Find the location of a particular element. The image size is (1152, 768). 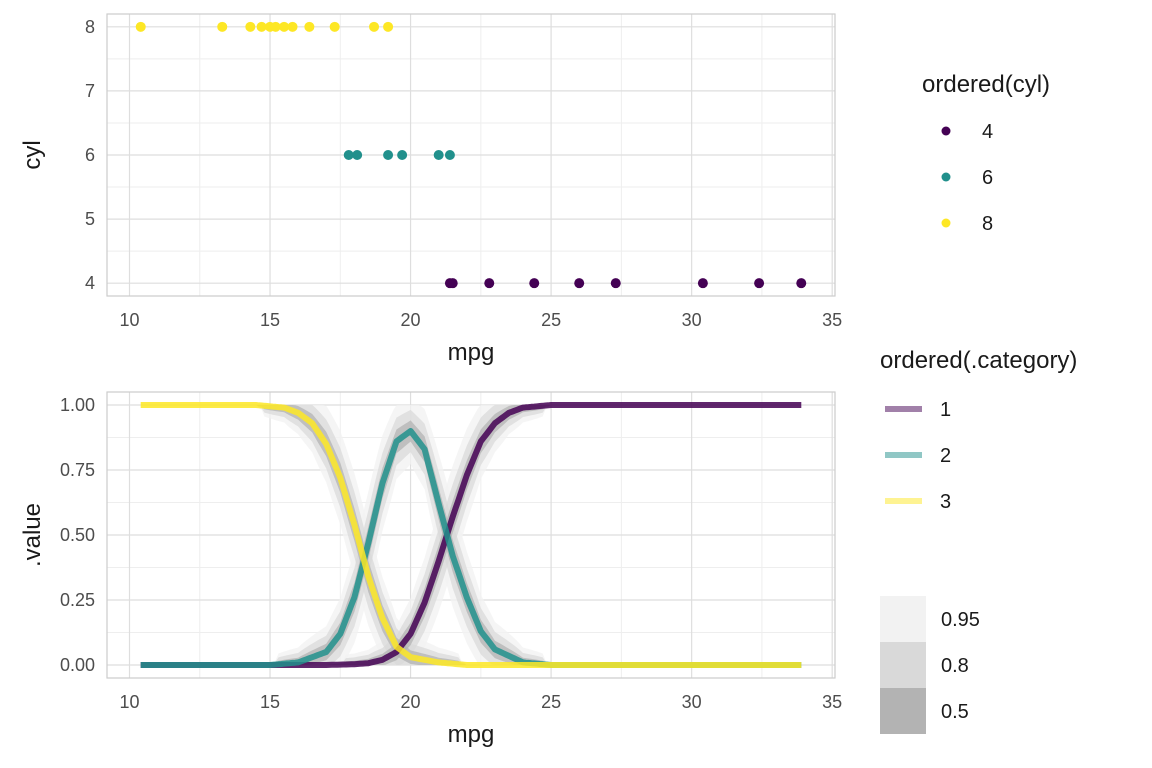

y-tick-label: 7 is located at coordinates (90, 91).